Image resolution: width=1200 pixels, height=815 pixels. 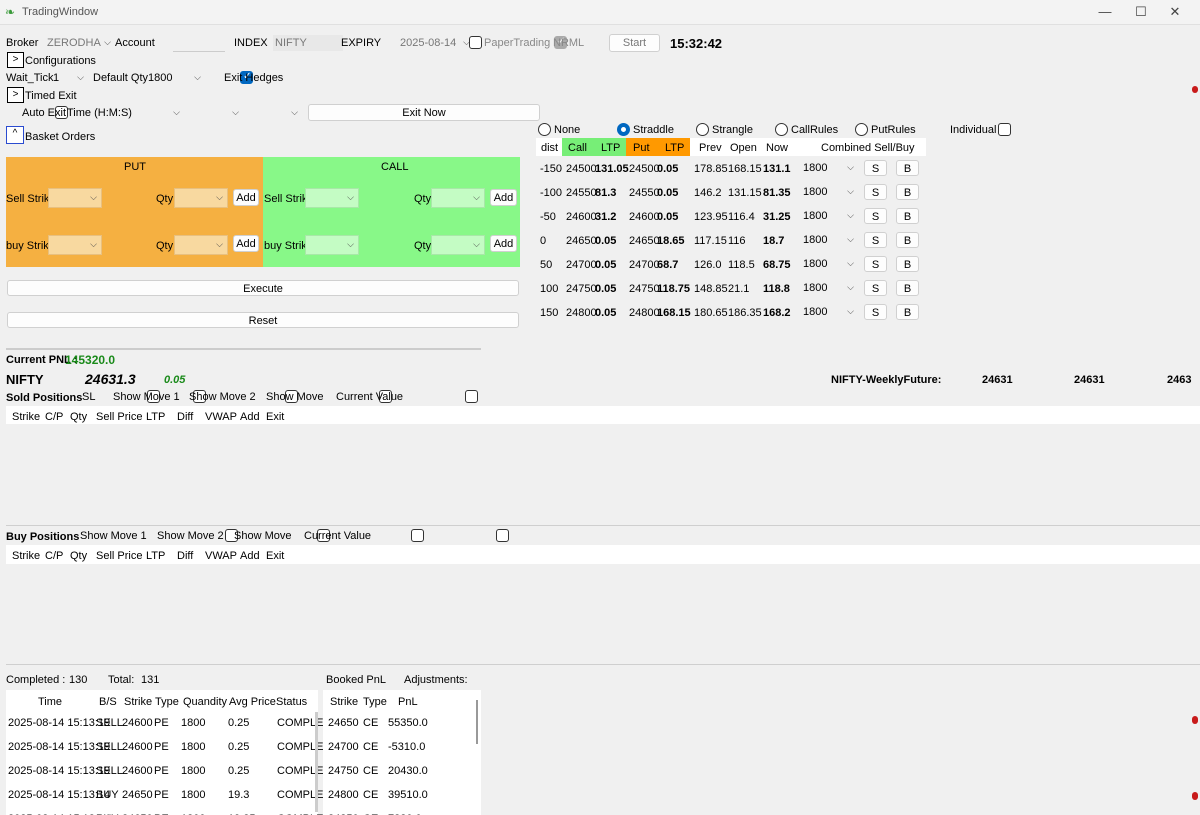 What do you see at coordinates (544, 129) in the screenshot?
I see `mode-radio-none` at bounding box center [544, 129].